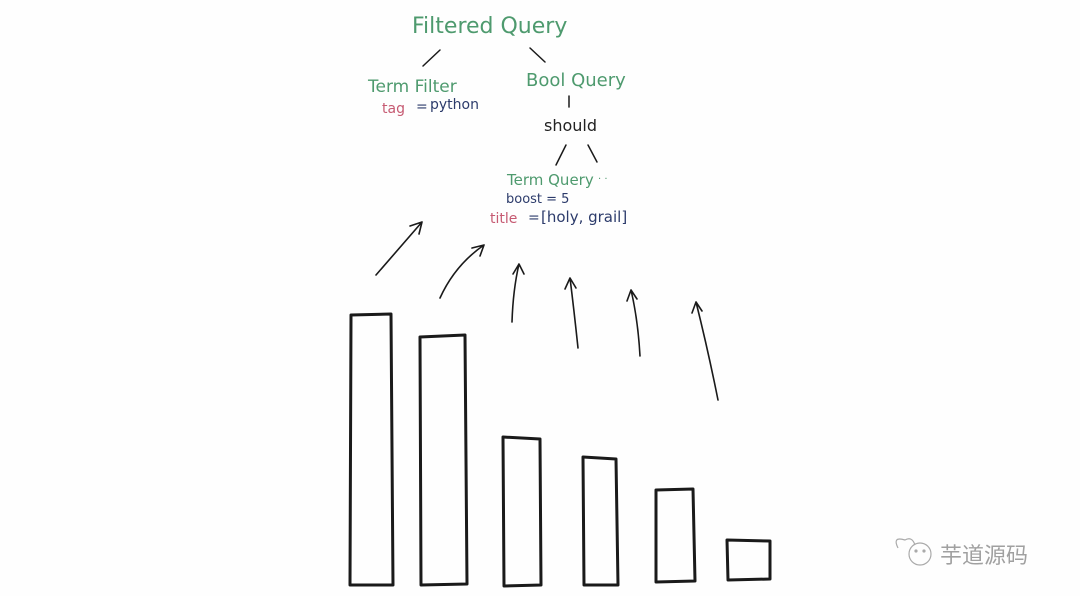 The width and height of the screenshot is (1080, 596). What do you see at coordinates (603, 179) in the screenshot?
I see `term-query-ellipsis: · ·` at bounding box center [603, 179].